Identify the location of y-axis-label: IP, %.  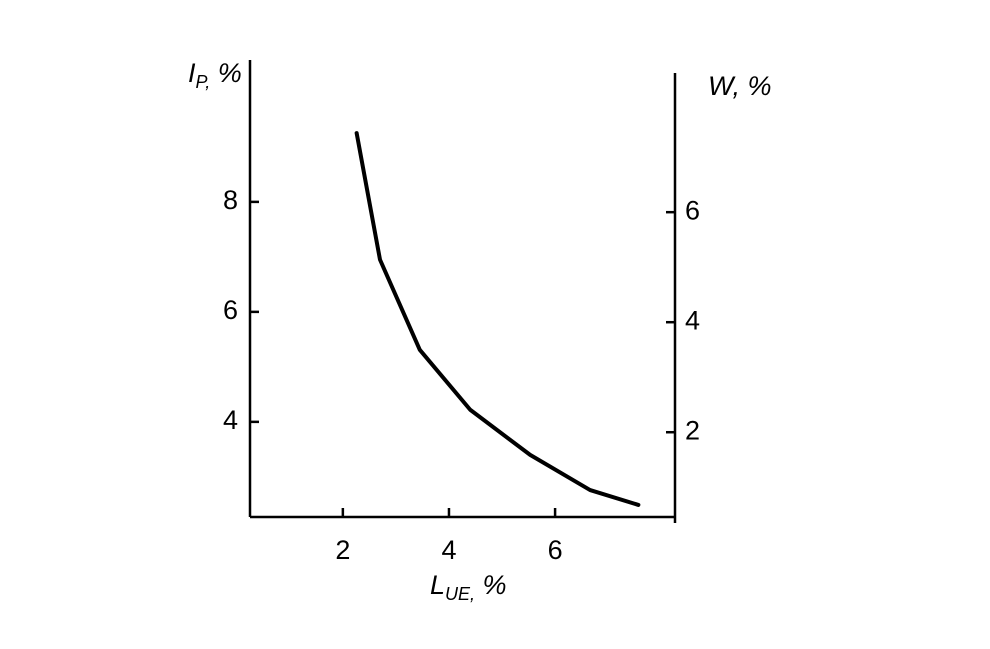
(215, 75).